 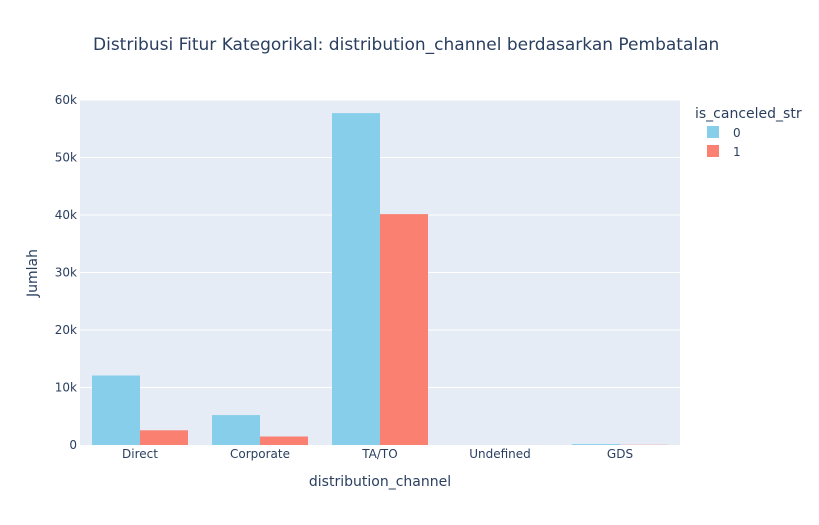 What do you see at coordinates (66, 100) in the screenshot?
I see `y-tick-label: 60k` at bounding box center [66, 100].